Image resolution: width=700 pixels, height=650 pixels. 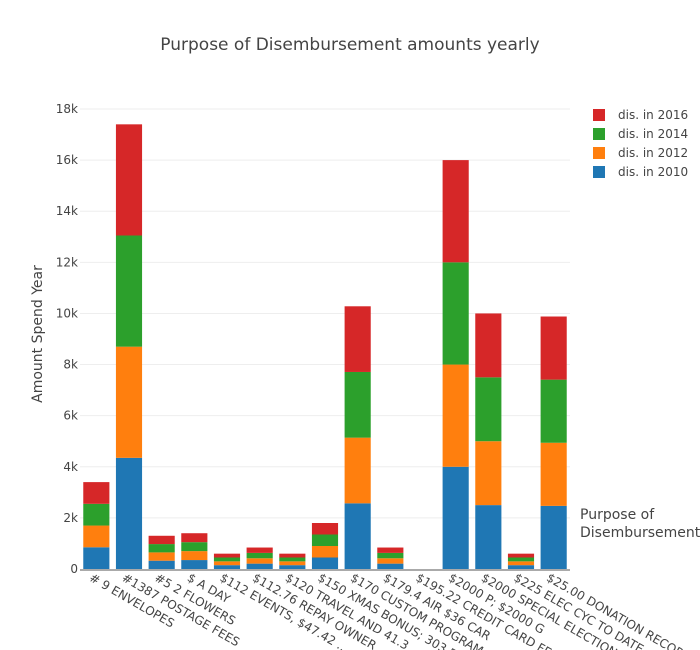 I want to click on legend-label: dis. in 2014, so click(x=653, y=134).